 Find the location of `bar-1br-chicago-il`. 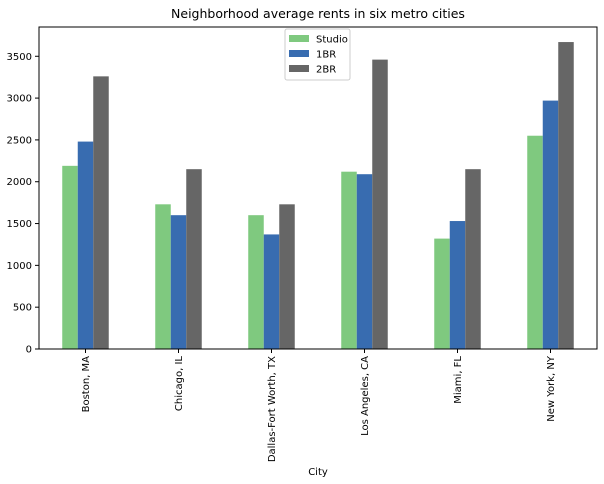

bar-1br-chicago-il is located at coordinates (178, 282).